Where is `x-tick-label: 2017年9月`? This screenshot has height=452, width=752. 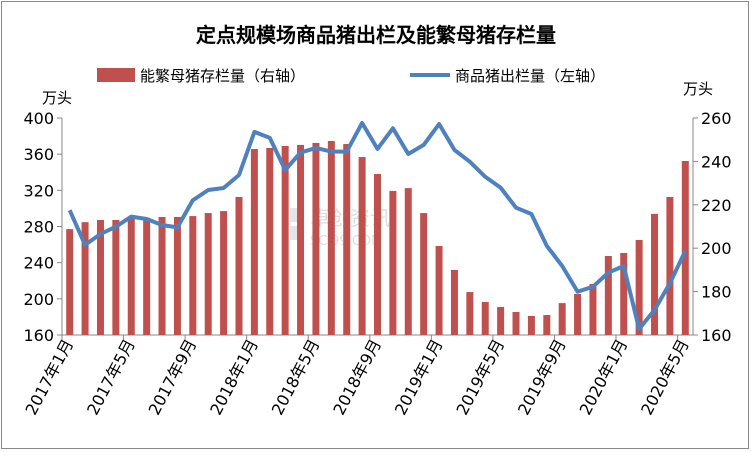
x-tick-label: 2017年9月 is located at coordinates (173, 377).